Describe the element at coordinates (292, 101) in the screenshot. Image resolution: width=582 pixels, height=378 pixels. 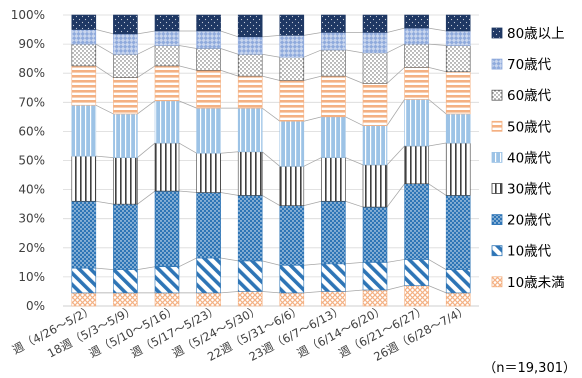
I see `bar-segment-c6-s6` at that location.